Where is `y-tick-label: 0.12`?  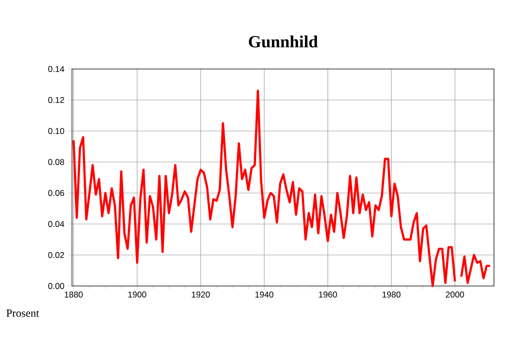 y-tick-label: 0.12 is located at coordinates (56, 100).